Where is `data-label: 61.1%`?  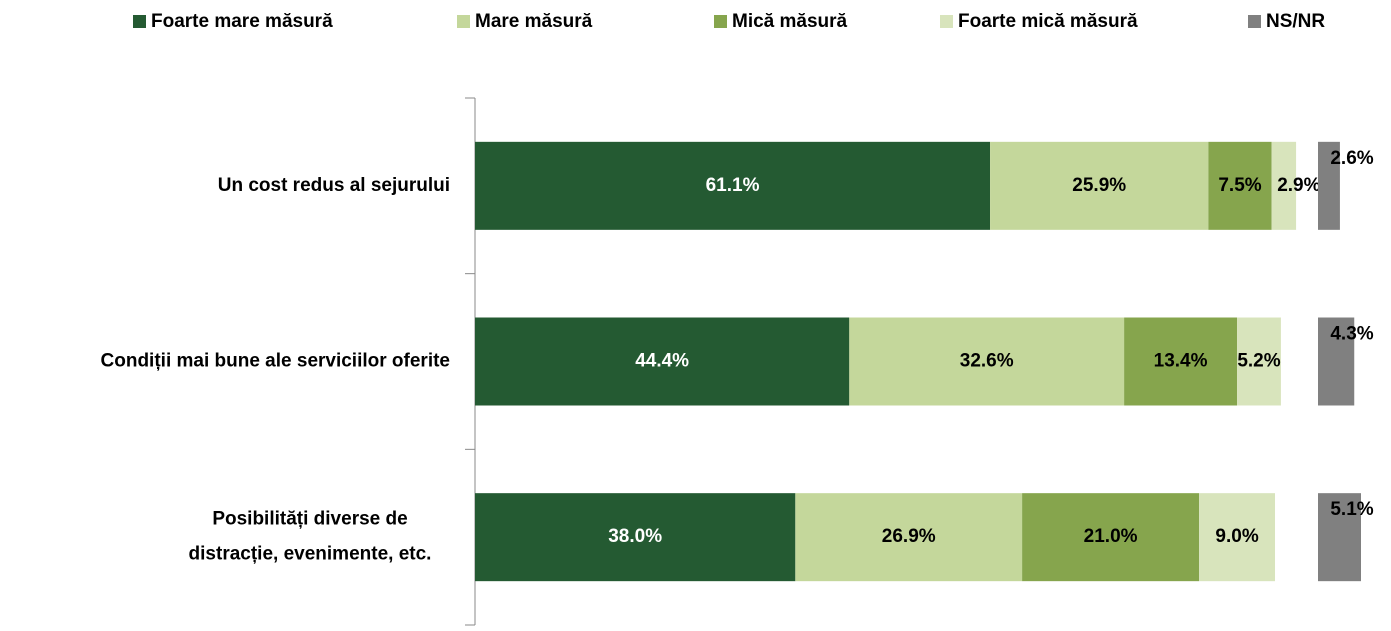
data-label: 61.1% is located at coordinates (733, 185).